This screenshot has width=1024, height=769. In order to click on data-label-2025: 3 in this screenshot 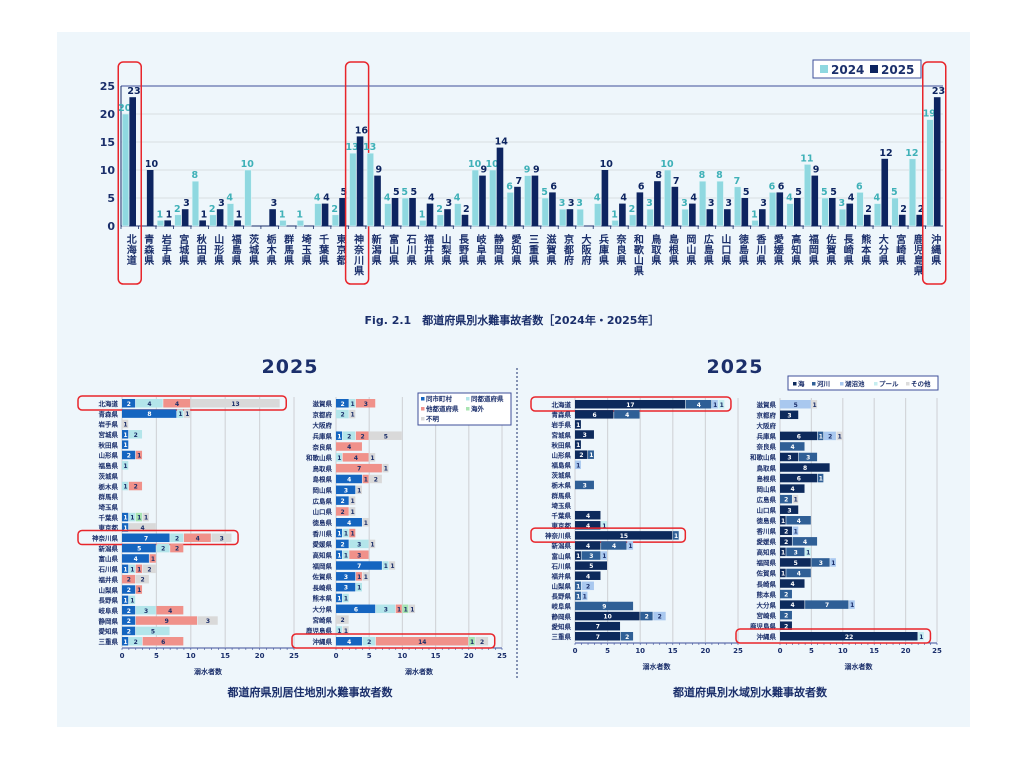, I will do `click(221, 203)`.